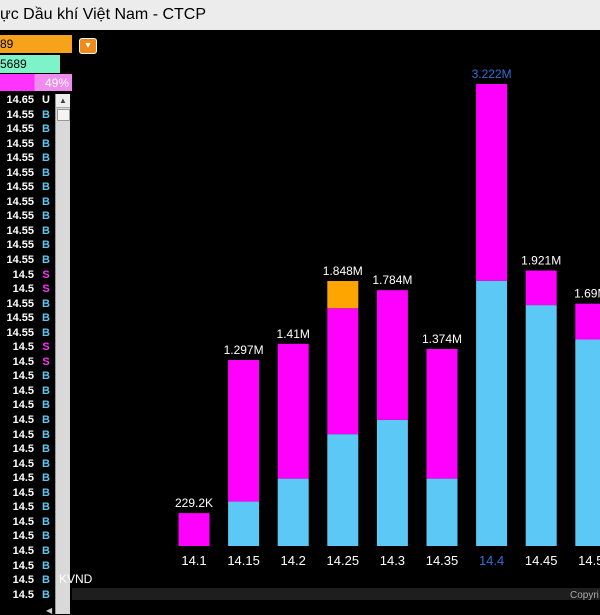  Describe the element at coordinates (392, 560) in the screenshot. I see `x-tick-label: 14.3` at that location.